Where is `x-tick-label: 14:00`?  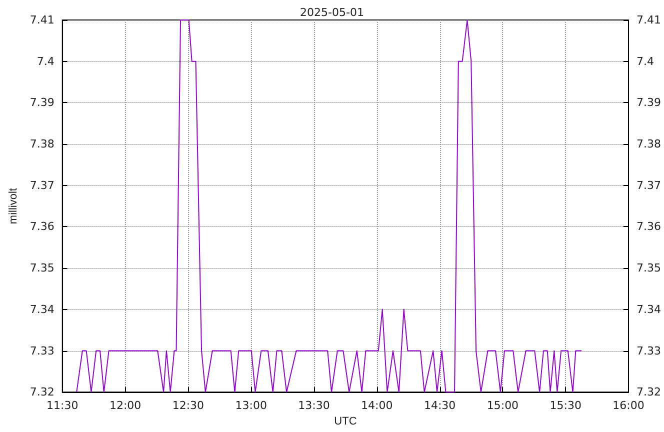
x-tick-label: 14:00 is located at coordinates (377, 405).